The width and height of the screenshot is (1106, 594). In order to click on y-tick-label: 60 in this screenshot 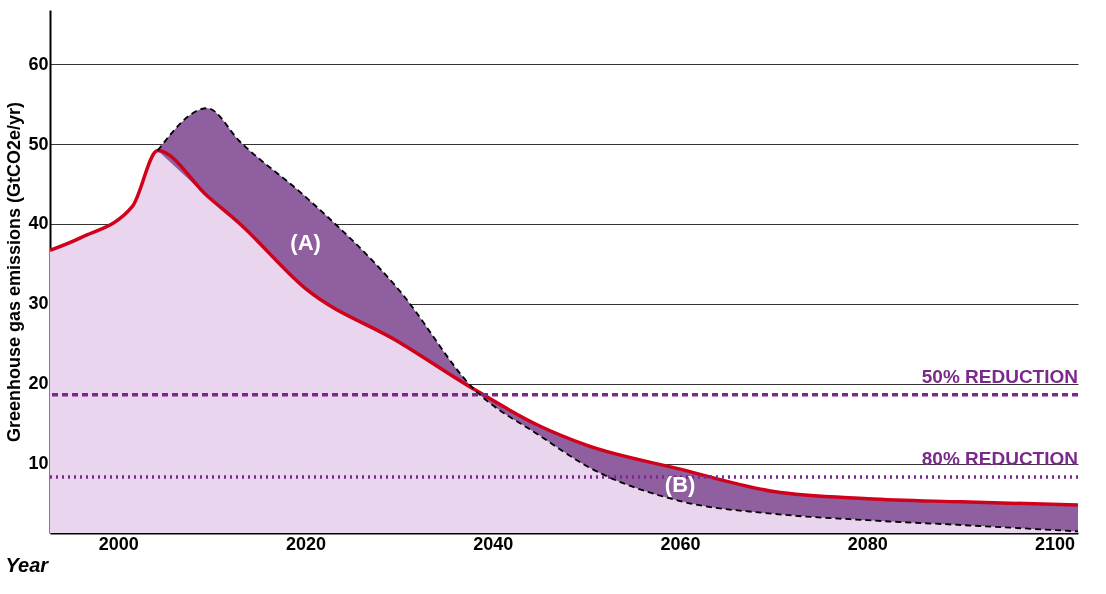, I will do `click(38, 63)`.